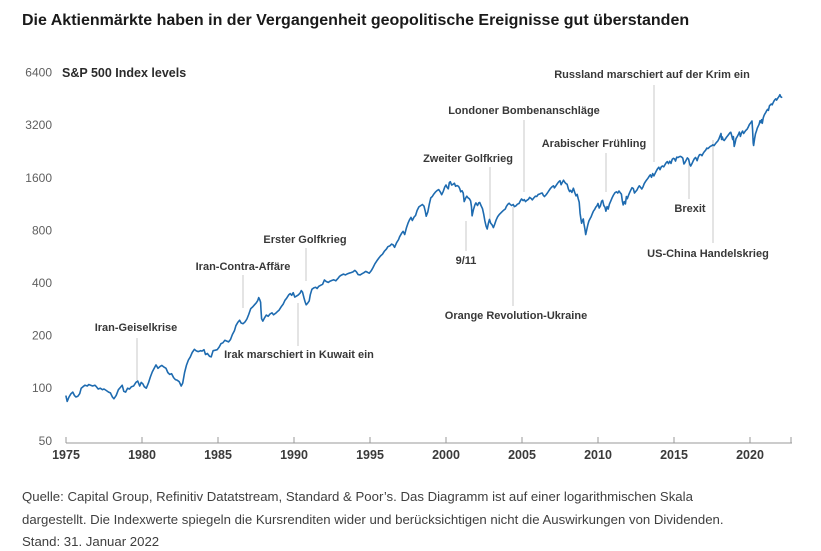  I want to click on event-label: Zweiter Golfkrieg, so click(468, 159).